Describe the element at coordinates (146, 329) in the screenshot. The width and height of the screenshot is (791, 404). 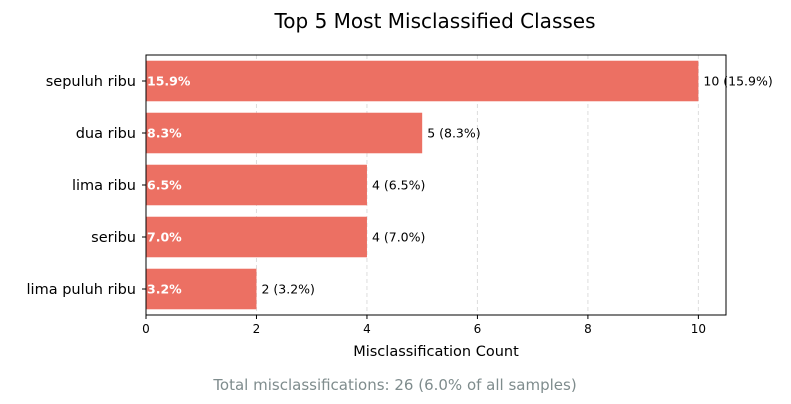
I see `x-tick-label: 0` at that location.